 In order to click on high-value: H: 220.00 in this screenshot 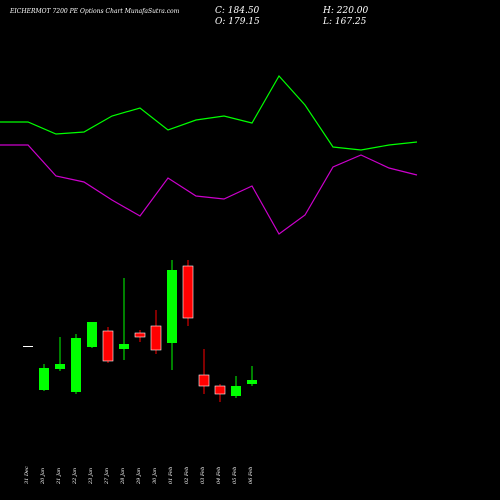, I will do `click(346, 11)`.